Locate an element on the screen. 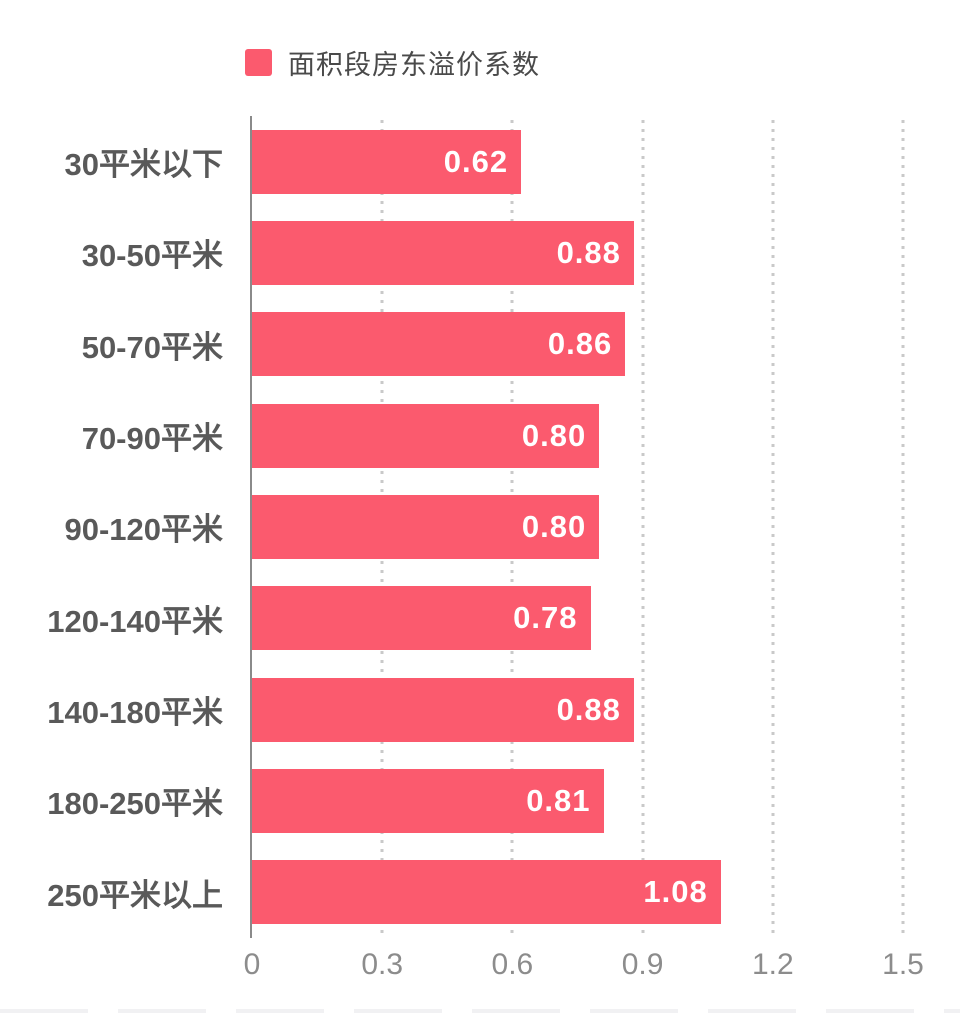 This screenshot has width=960, height=1016. bar-value-label: 0.86 is located at coordinates (580, 344).